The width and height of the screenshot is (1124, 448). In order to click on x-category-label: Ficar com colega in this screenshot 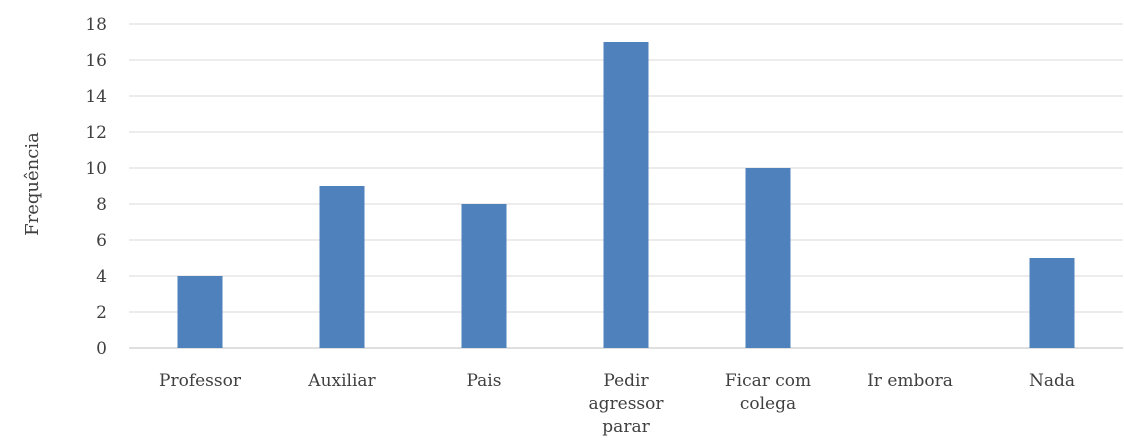, I will do `click(768, 392)`.